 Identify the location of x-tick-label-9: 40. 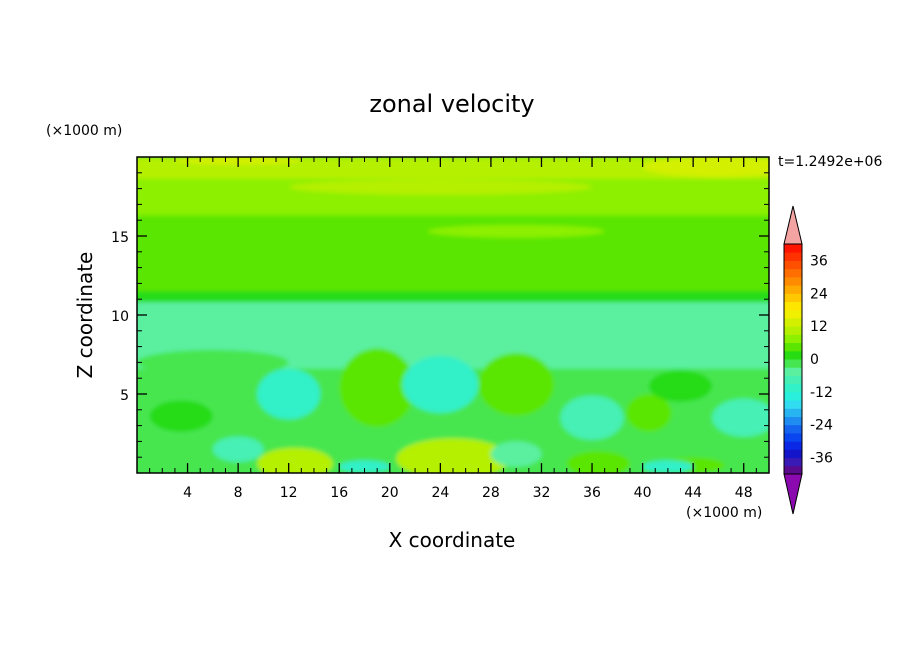
(643, 493).